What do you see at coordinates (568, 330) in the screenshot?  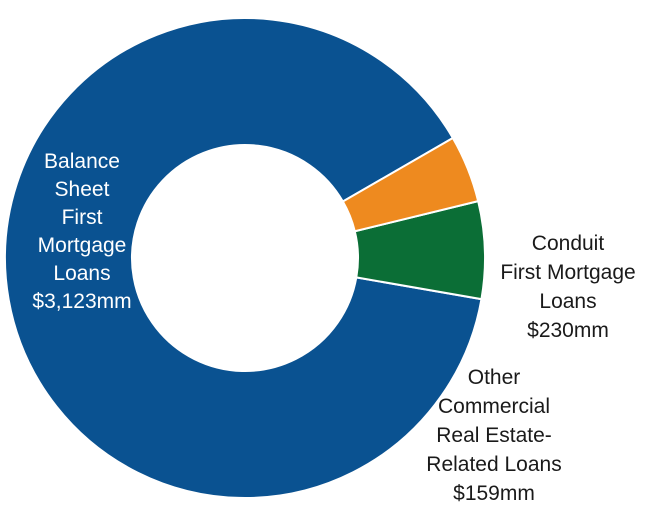 I see `slice-label-line: $230mm` at bounding box center [568, 330].